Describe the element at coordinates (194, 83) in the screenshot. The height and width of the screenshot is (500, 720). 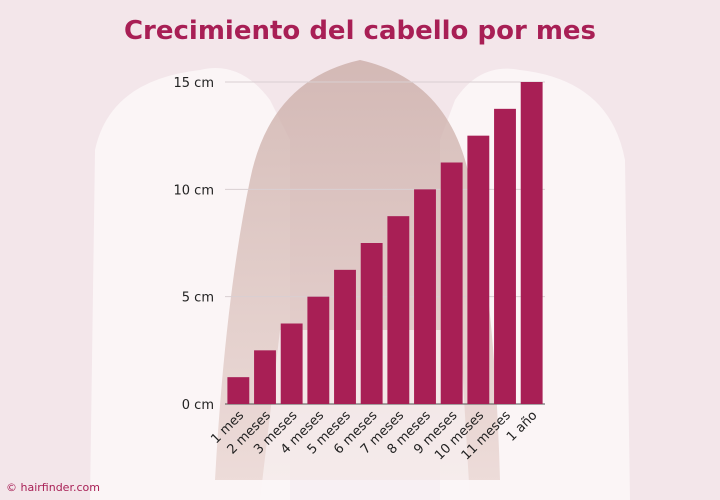
I see `y-tick-label: 15 cm` at that location.